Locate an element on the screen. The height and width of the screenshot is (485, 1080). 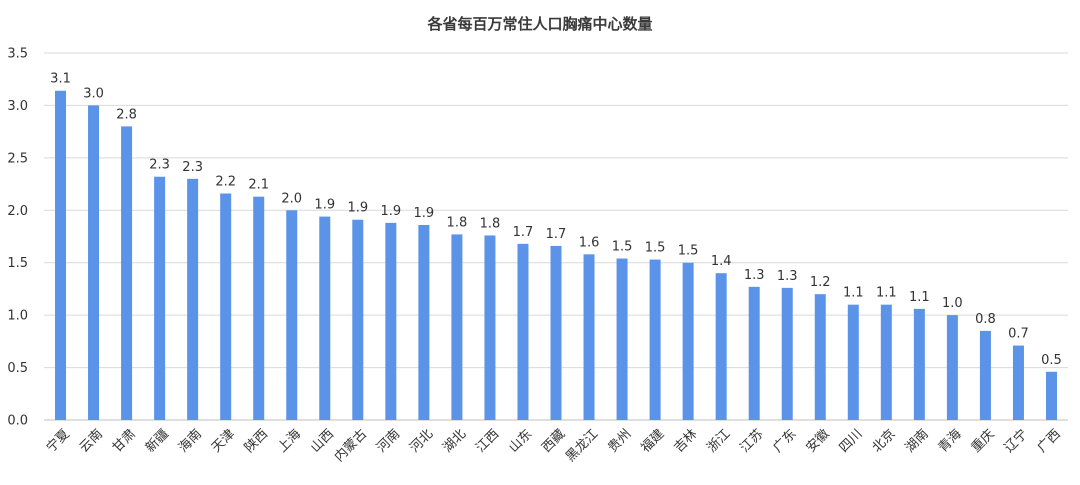
x-tick-label: 黑龙江 is located at coordinates (582, 446).